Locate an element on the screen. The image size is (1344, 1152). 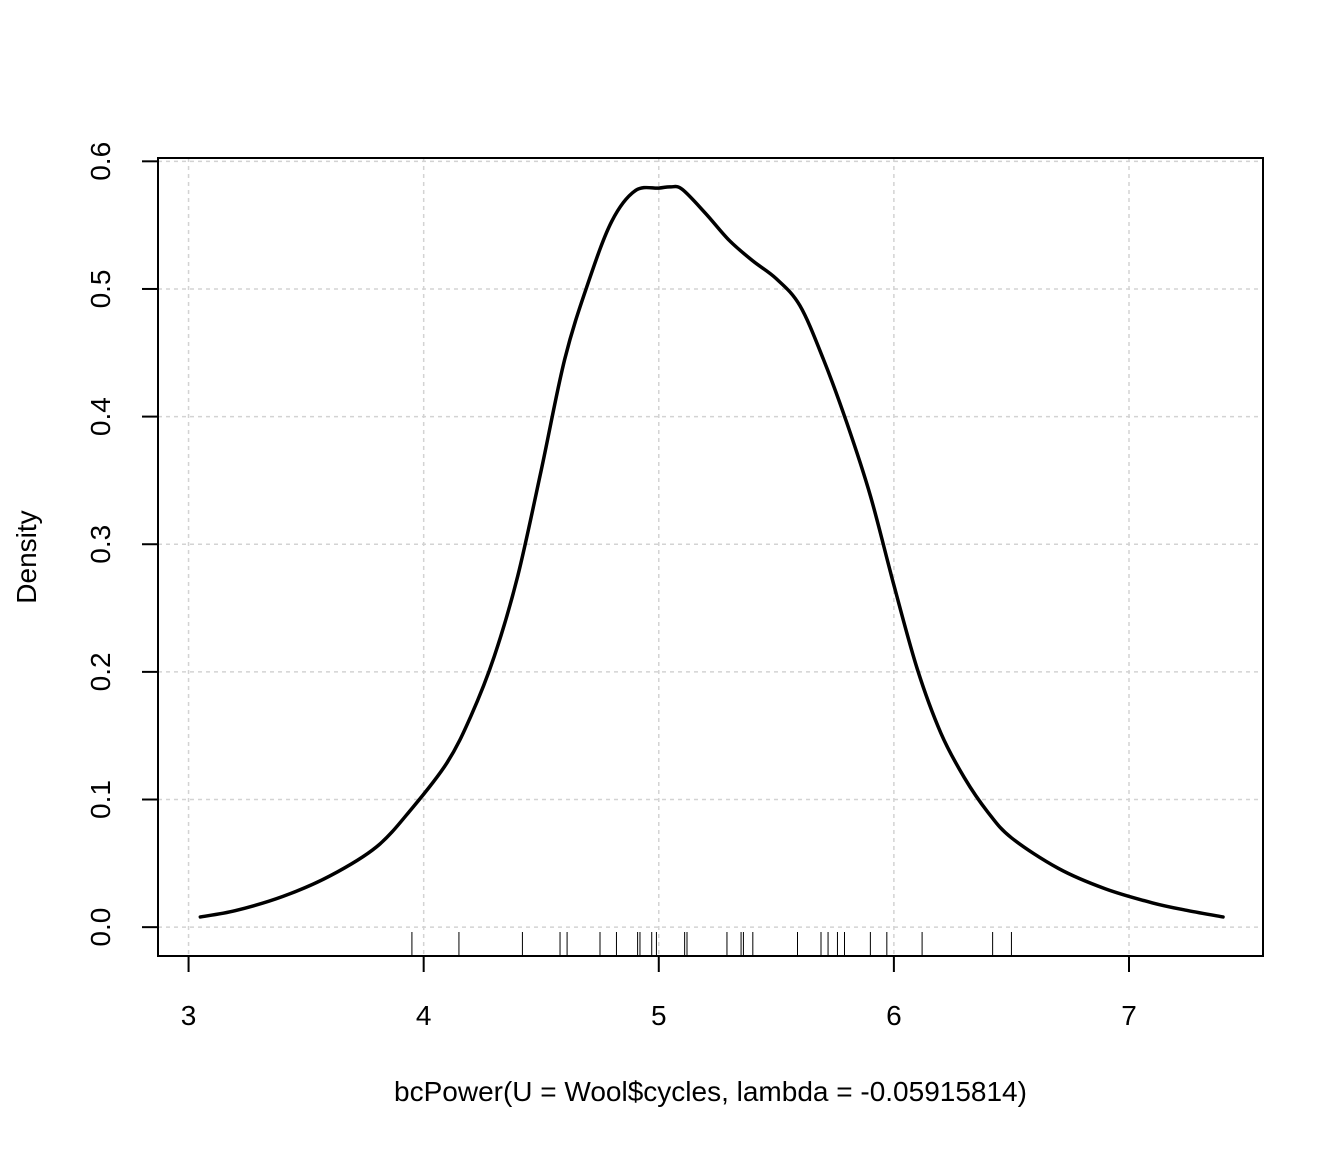
y-axis-label: Density is located at coordinates (26, 556).